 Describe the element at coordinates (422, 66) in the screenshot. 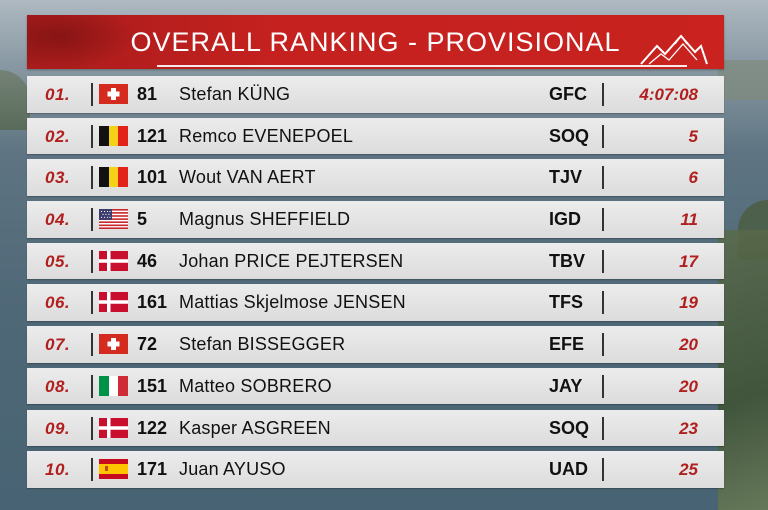

I see `title-underline` at that location.